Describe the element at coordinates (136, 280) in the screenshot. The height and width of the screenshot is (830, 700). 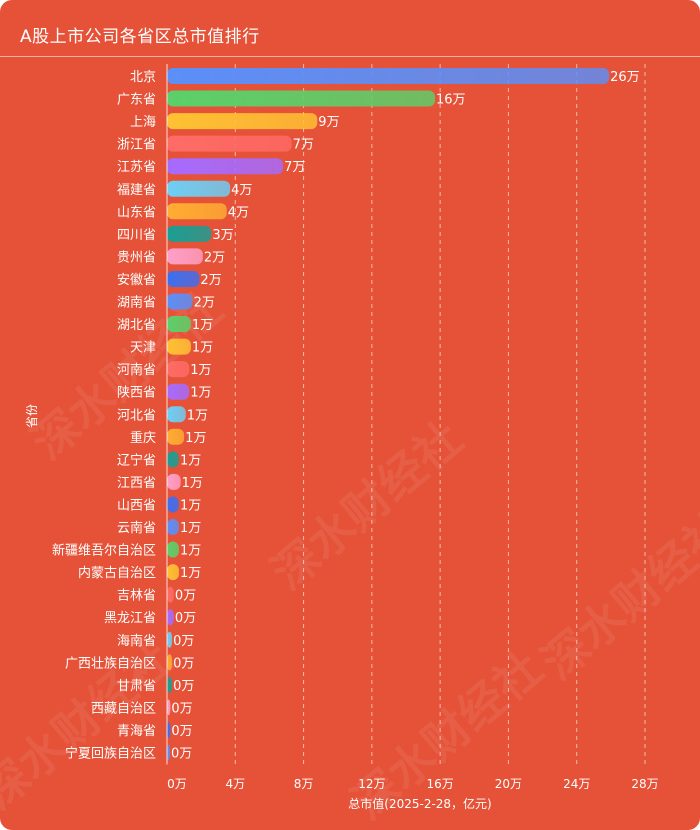
I see `y-category-label: 安徽省` at that location.